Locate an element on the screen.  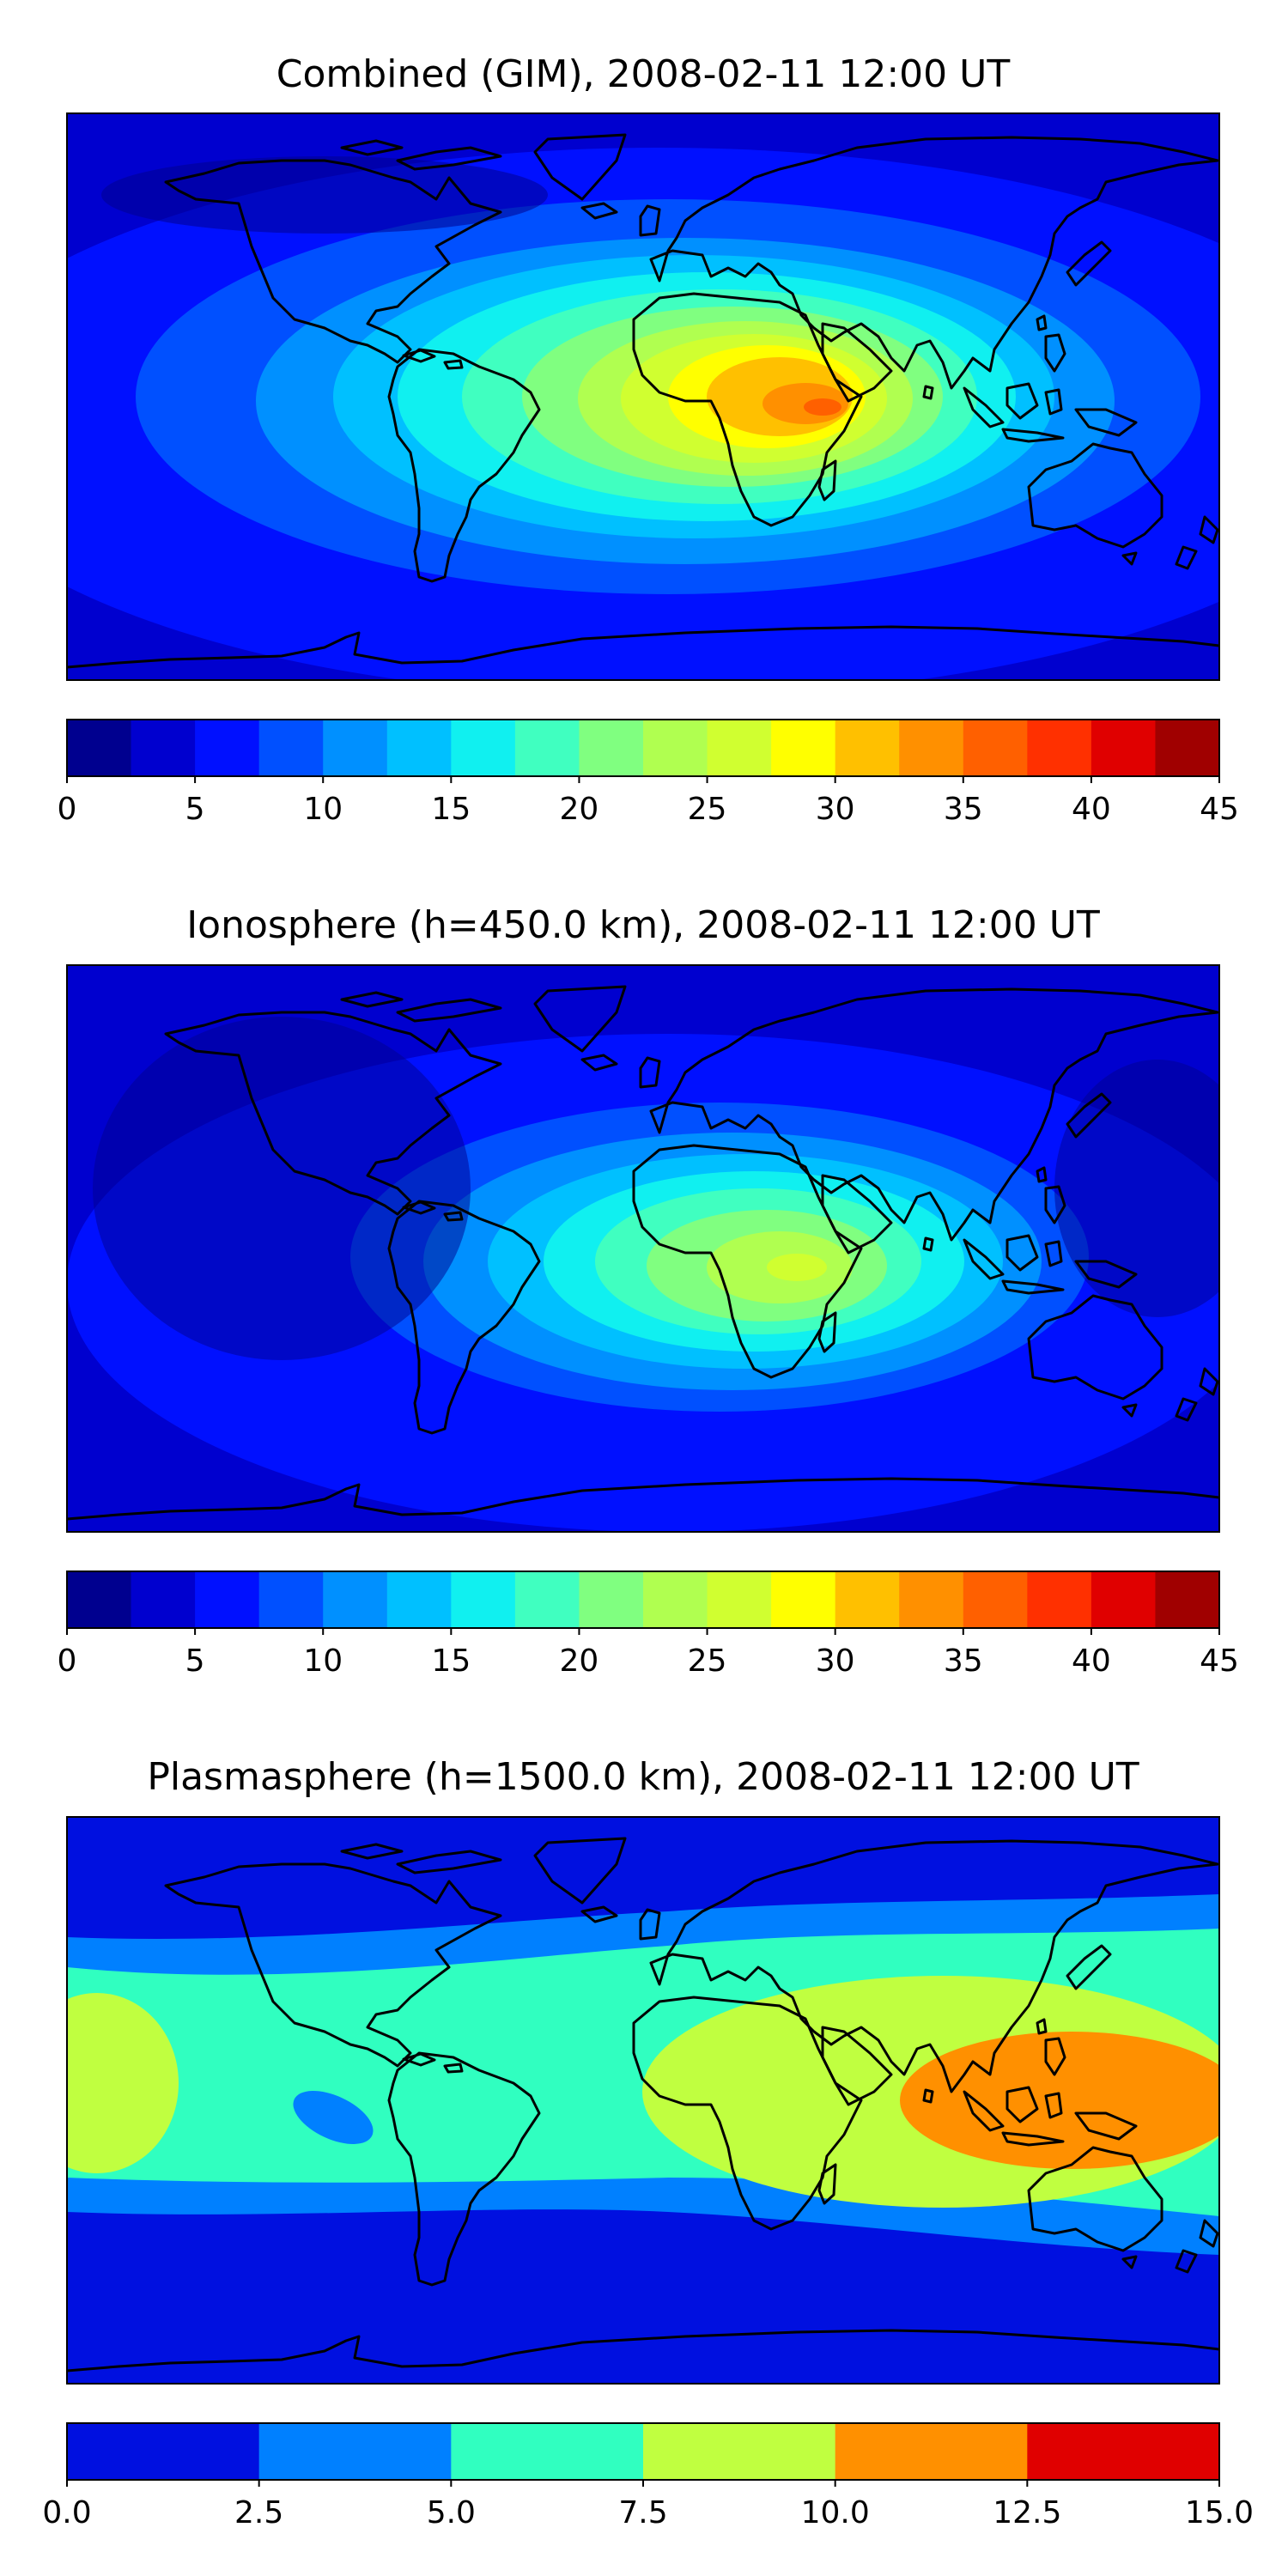
panel-1-colorbar: 0 5 10 15 20 25 30 35 40 45 is located at coordinates (649, 773).